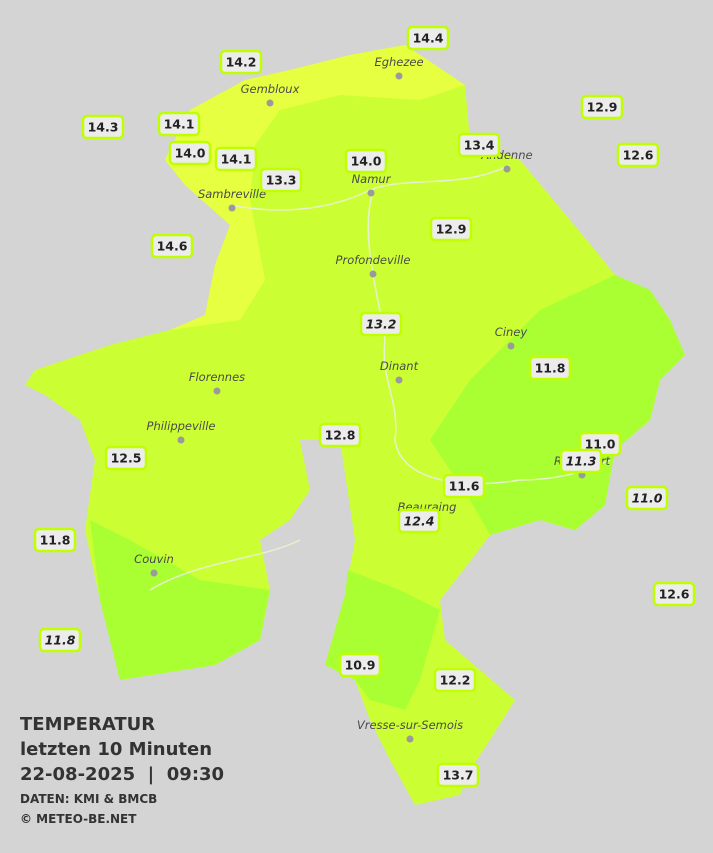 The width and height of the screenshot is (713, 853). I want to click on zone-east, so click(557, 405).